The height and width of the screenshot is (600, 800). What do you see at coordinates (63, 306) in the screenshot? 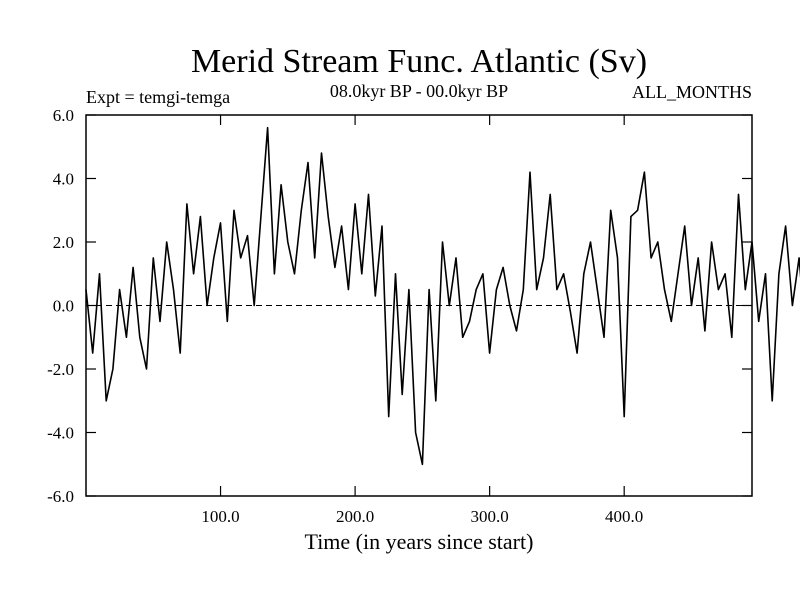
I see `y-tick-label: 0.0` at bounding box center [63, 306].